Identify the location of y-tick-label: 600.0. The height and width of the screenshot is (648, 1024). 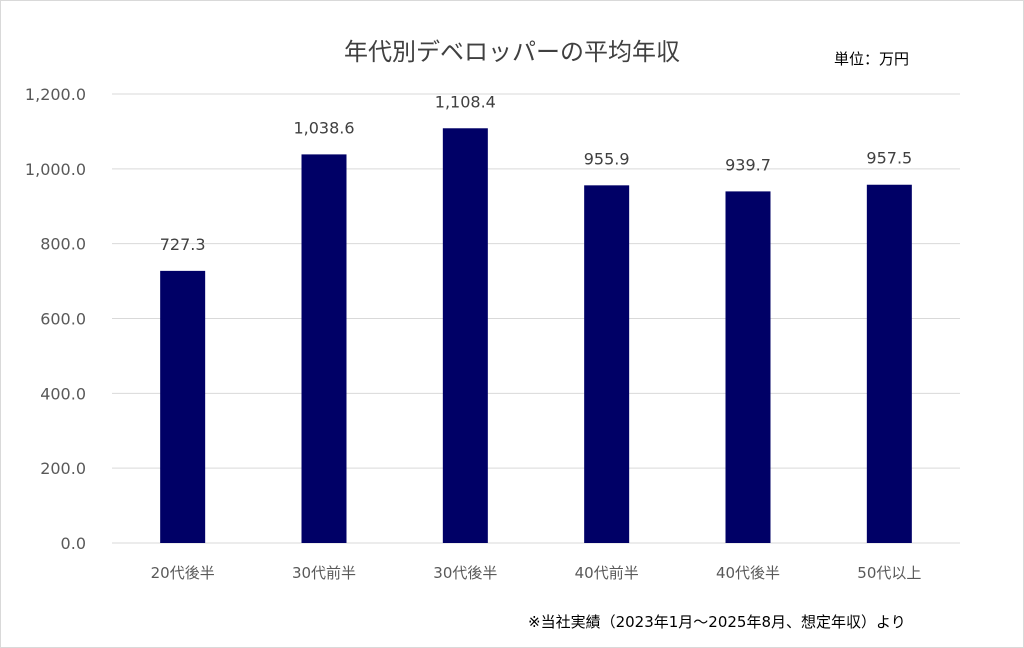
(63, 319).